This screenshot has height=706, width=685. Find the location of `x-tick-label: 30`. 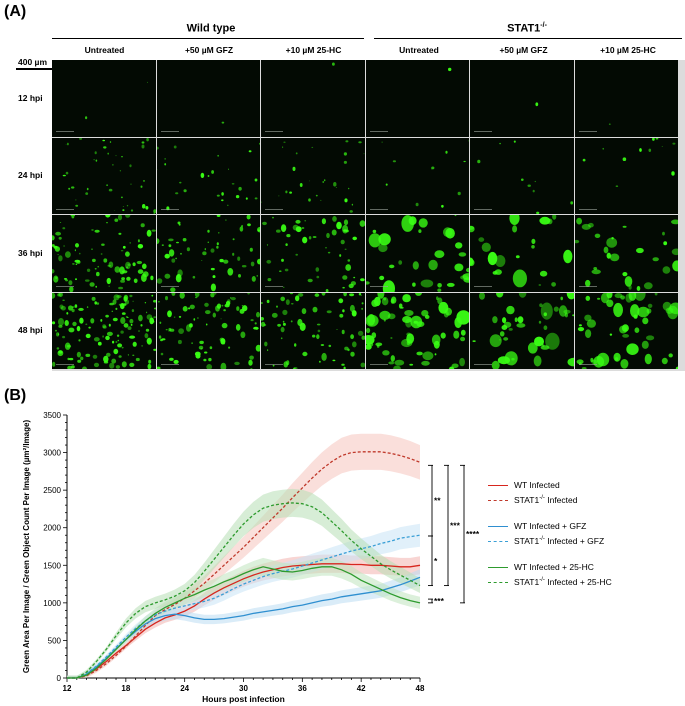

x-tick-label: 30 is located at coordinates (243, 688).